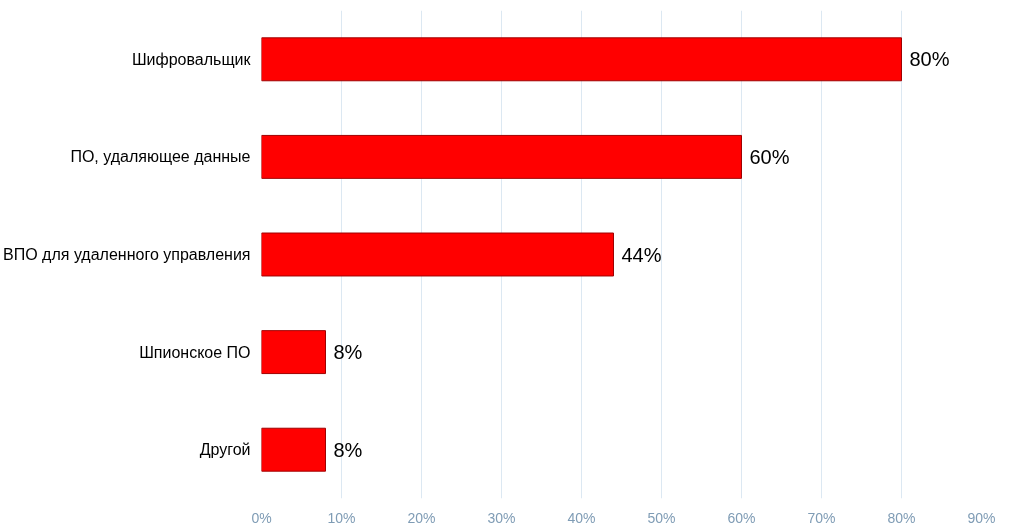 This screenshot has height=528, width=1011. I want to click on x-tick-label: 10%, so click(341, 517).